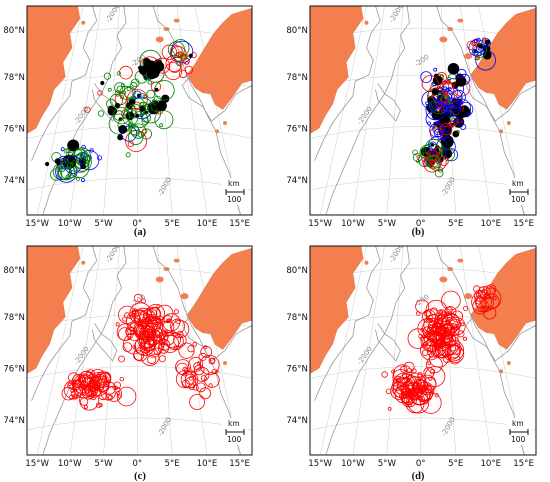 This screenshot has width=550, height=482. Describe the element at coordinates (320, 224) in the screenshot. I see `longitude-label: 15°W` at that location.